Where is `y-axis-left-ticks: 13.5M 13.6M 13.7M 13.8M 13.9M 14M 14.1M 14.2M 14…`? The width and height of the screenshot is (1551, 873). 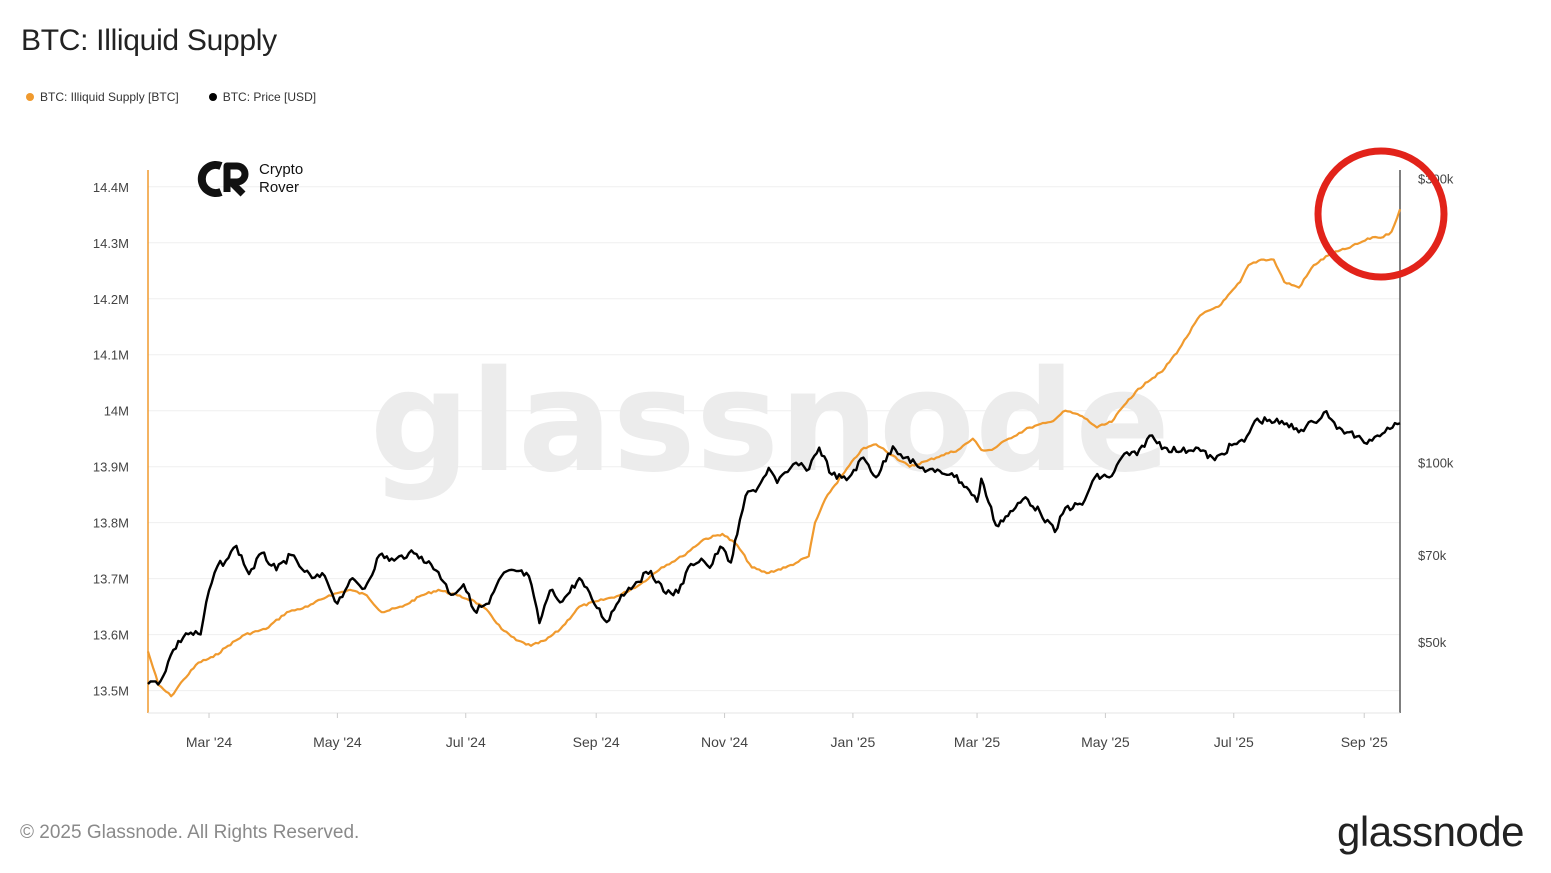
y-axis-left-ticks: 13.5M 13.6M 13.7M 13.8M 13.9M 14M 14.1M 14.2M 14… is located at coordinates (111, 439).